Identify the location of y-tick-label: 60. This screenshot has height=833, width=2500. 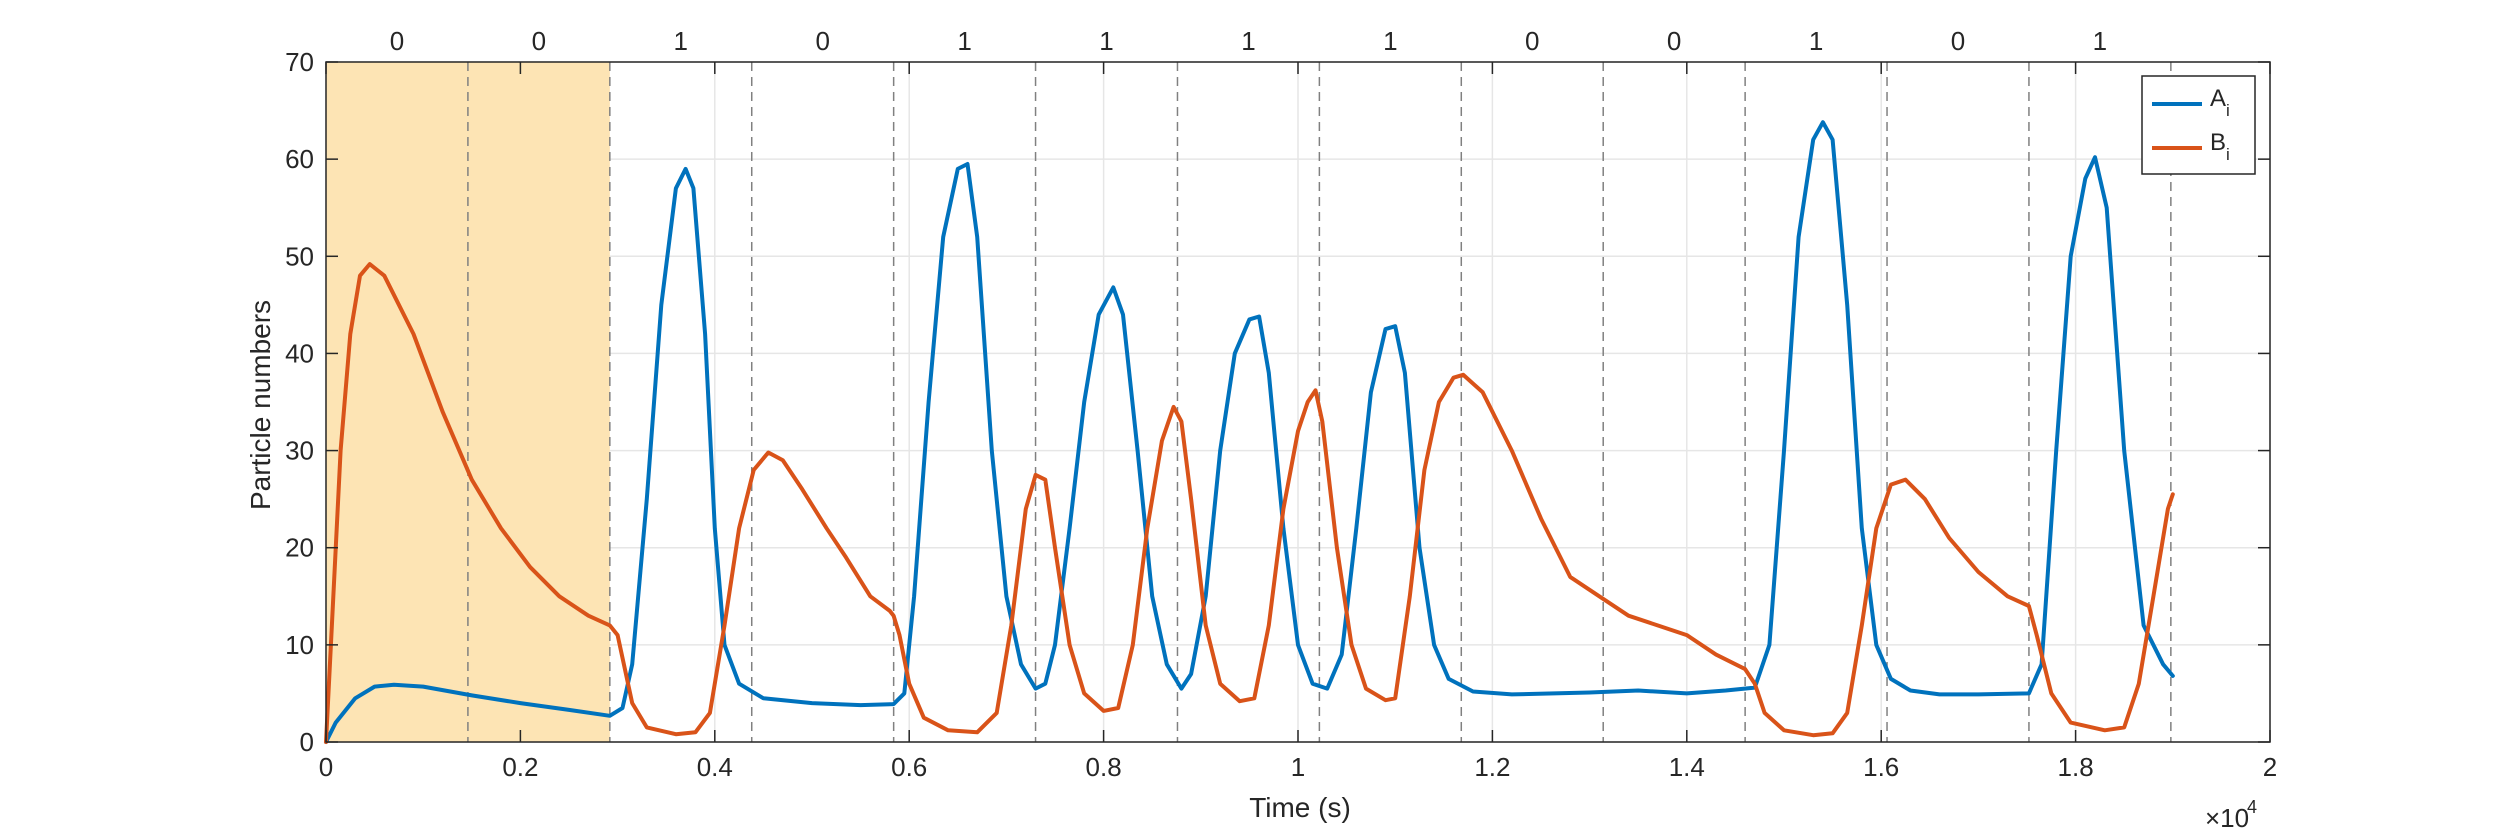
(299, 159).